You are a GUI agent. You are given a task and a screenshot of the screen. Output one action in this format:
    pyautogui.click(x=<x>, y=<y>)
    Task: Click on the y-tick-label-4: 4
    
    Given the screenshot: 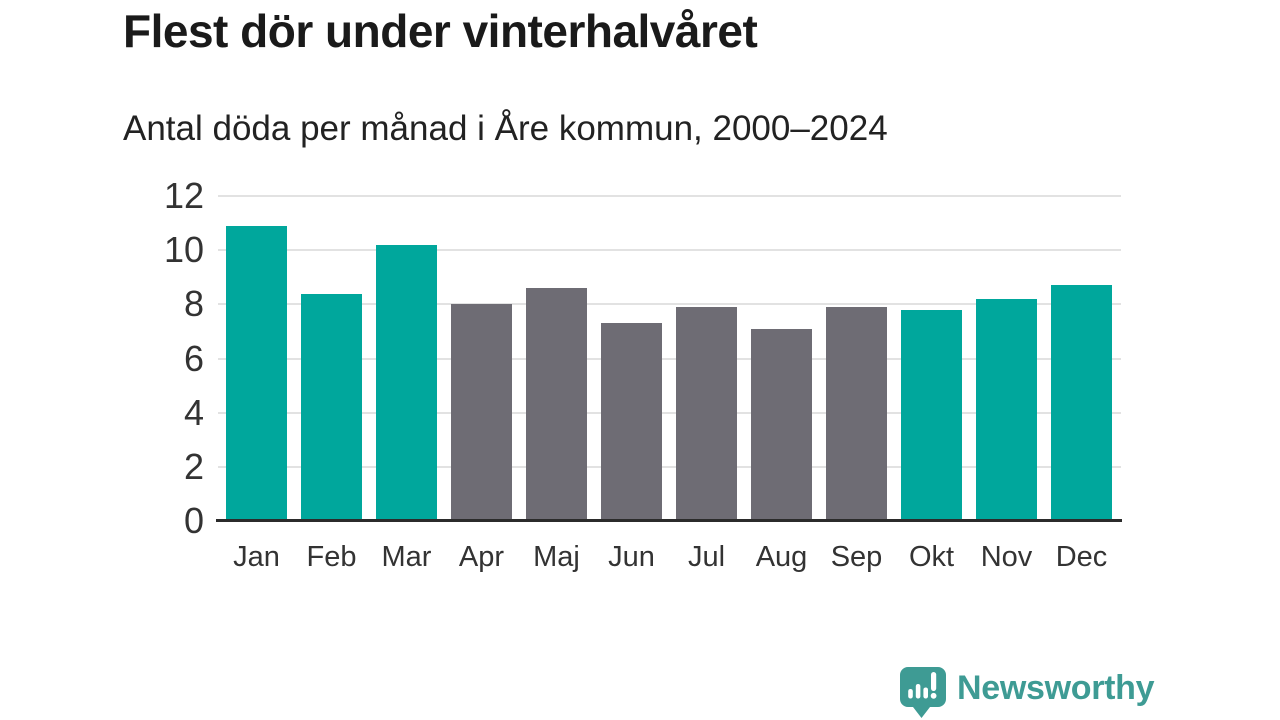 What is the action you would take?
    pyautogui.click(x=193, y=412)
    